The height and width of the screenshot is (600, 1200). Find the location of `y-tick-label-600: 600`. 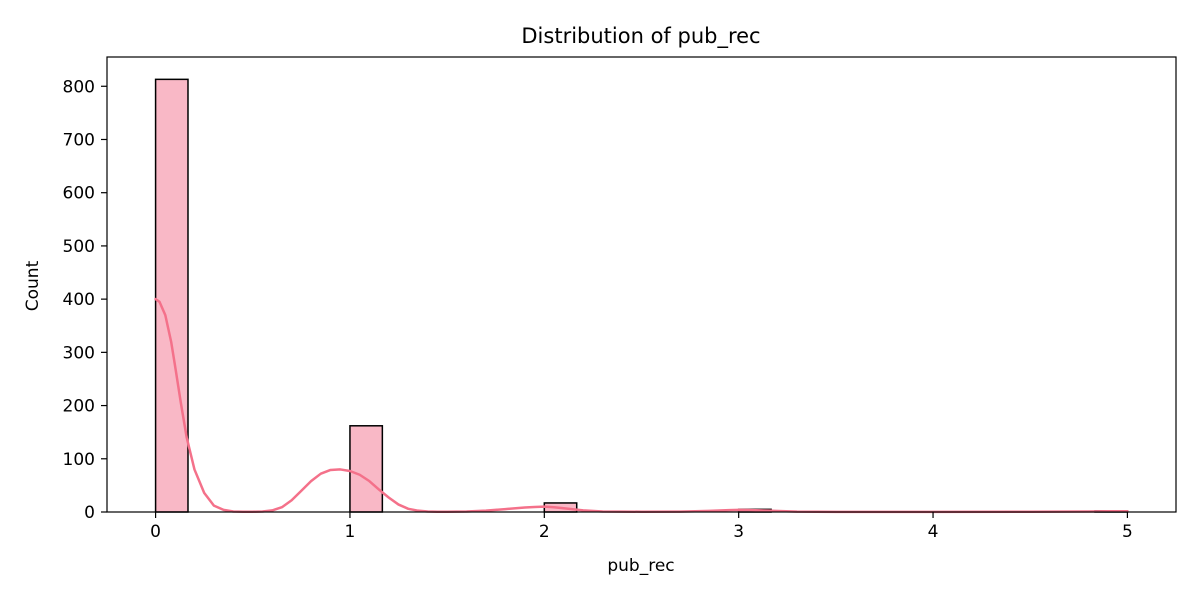

y-tick-label-600: 600 is located at coordinates (79, 194).